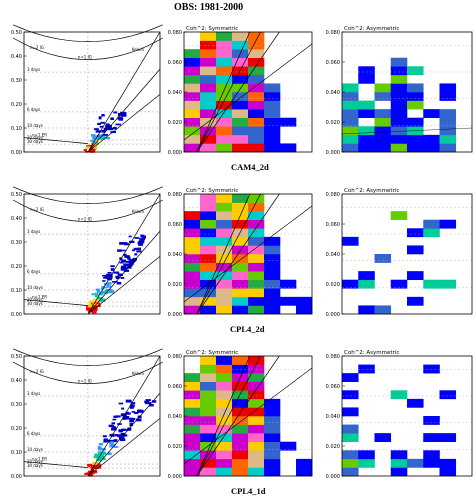  Describe the element at coordinates (16, 81) in the screenshot. I see `spectrum-row0-ytick-label: 0.30` at that location.